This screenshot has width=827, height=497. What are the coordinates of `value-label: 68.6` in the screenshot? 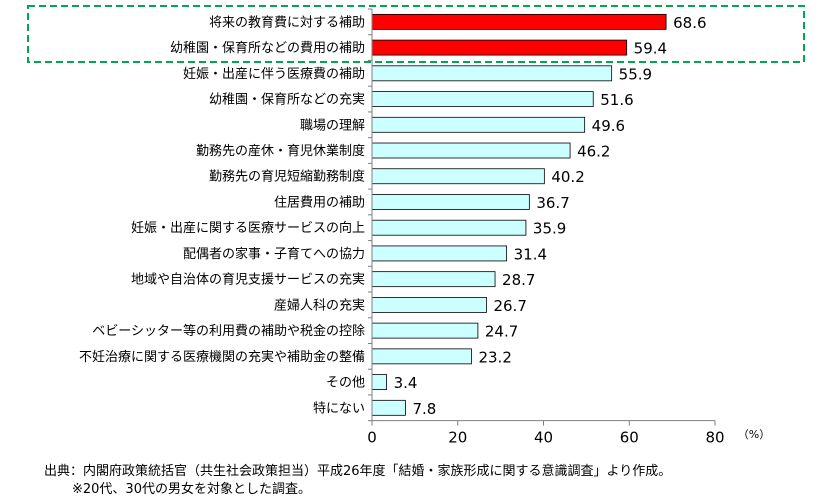 It's located at (689, 23).